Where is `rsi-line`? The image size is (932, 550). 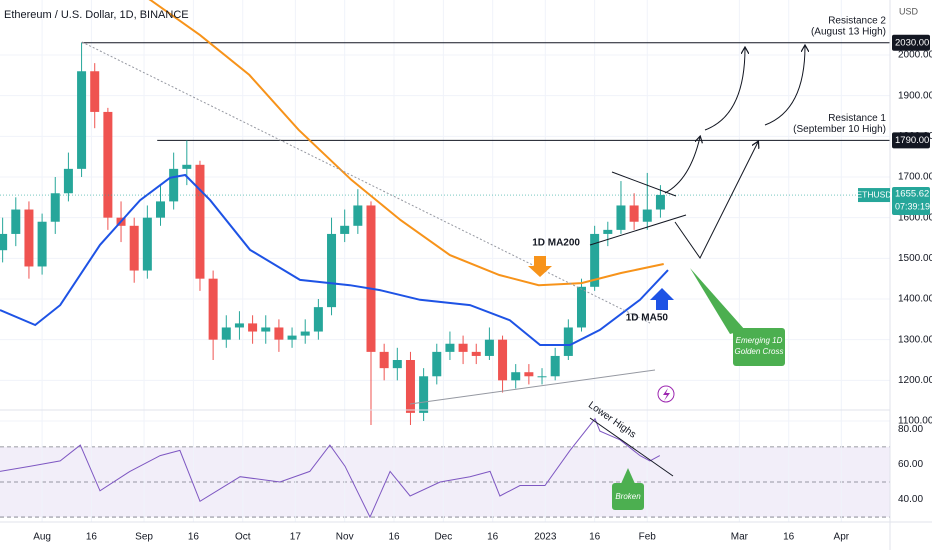
rsi-line is located at coordinates (330, 468).